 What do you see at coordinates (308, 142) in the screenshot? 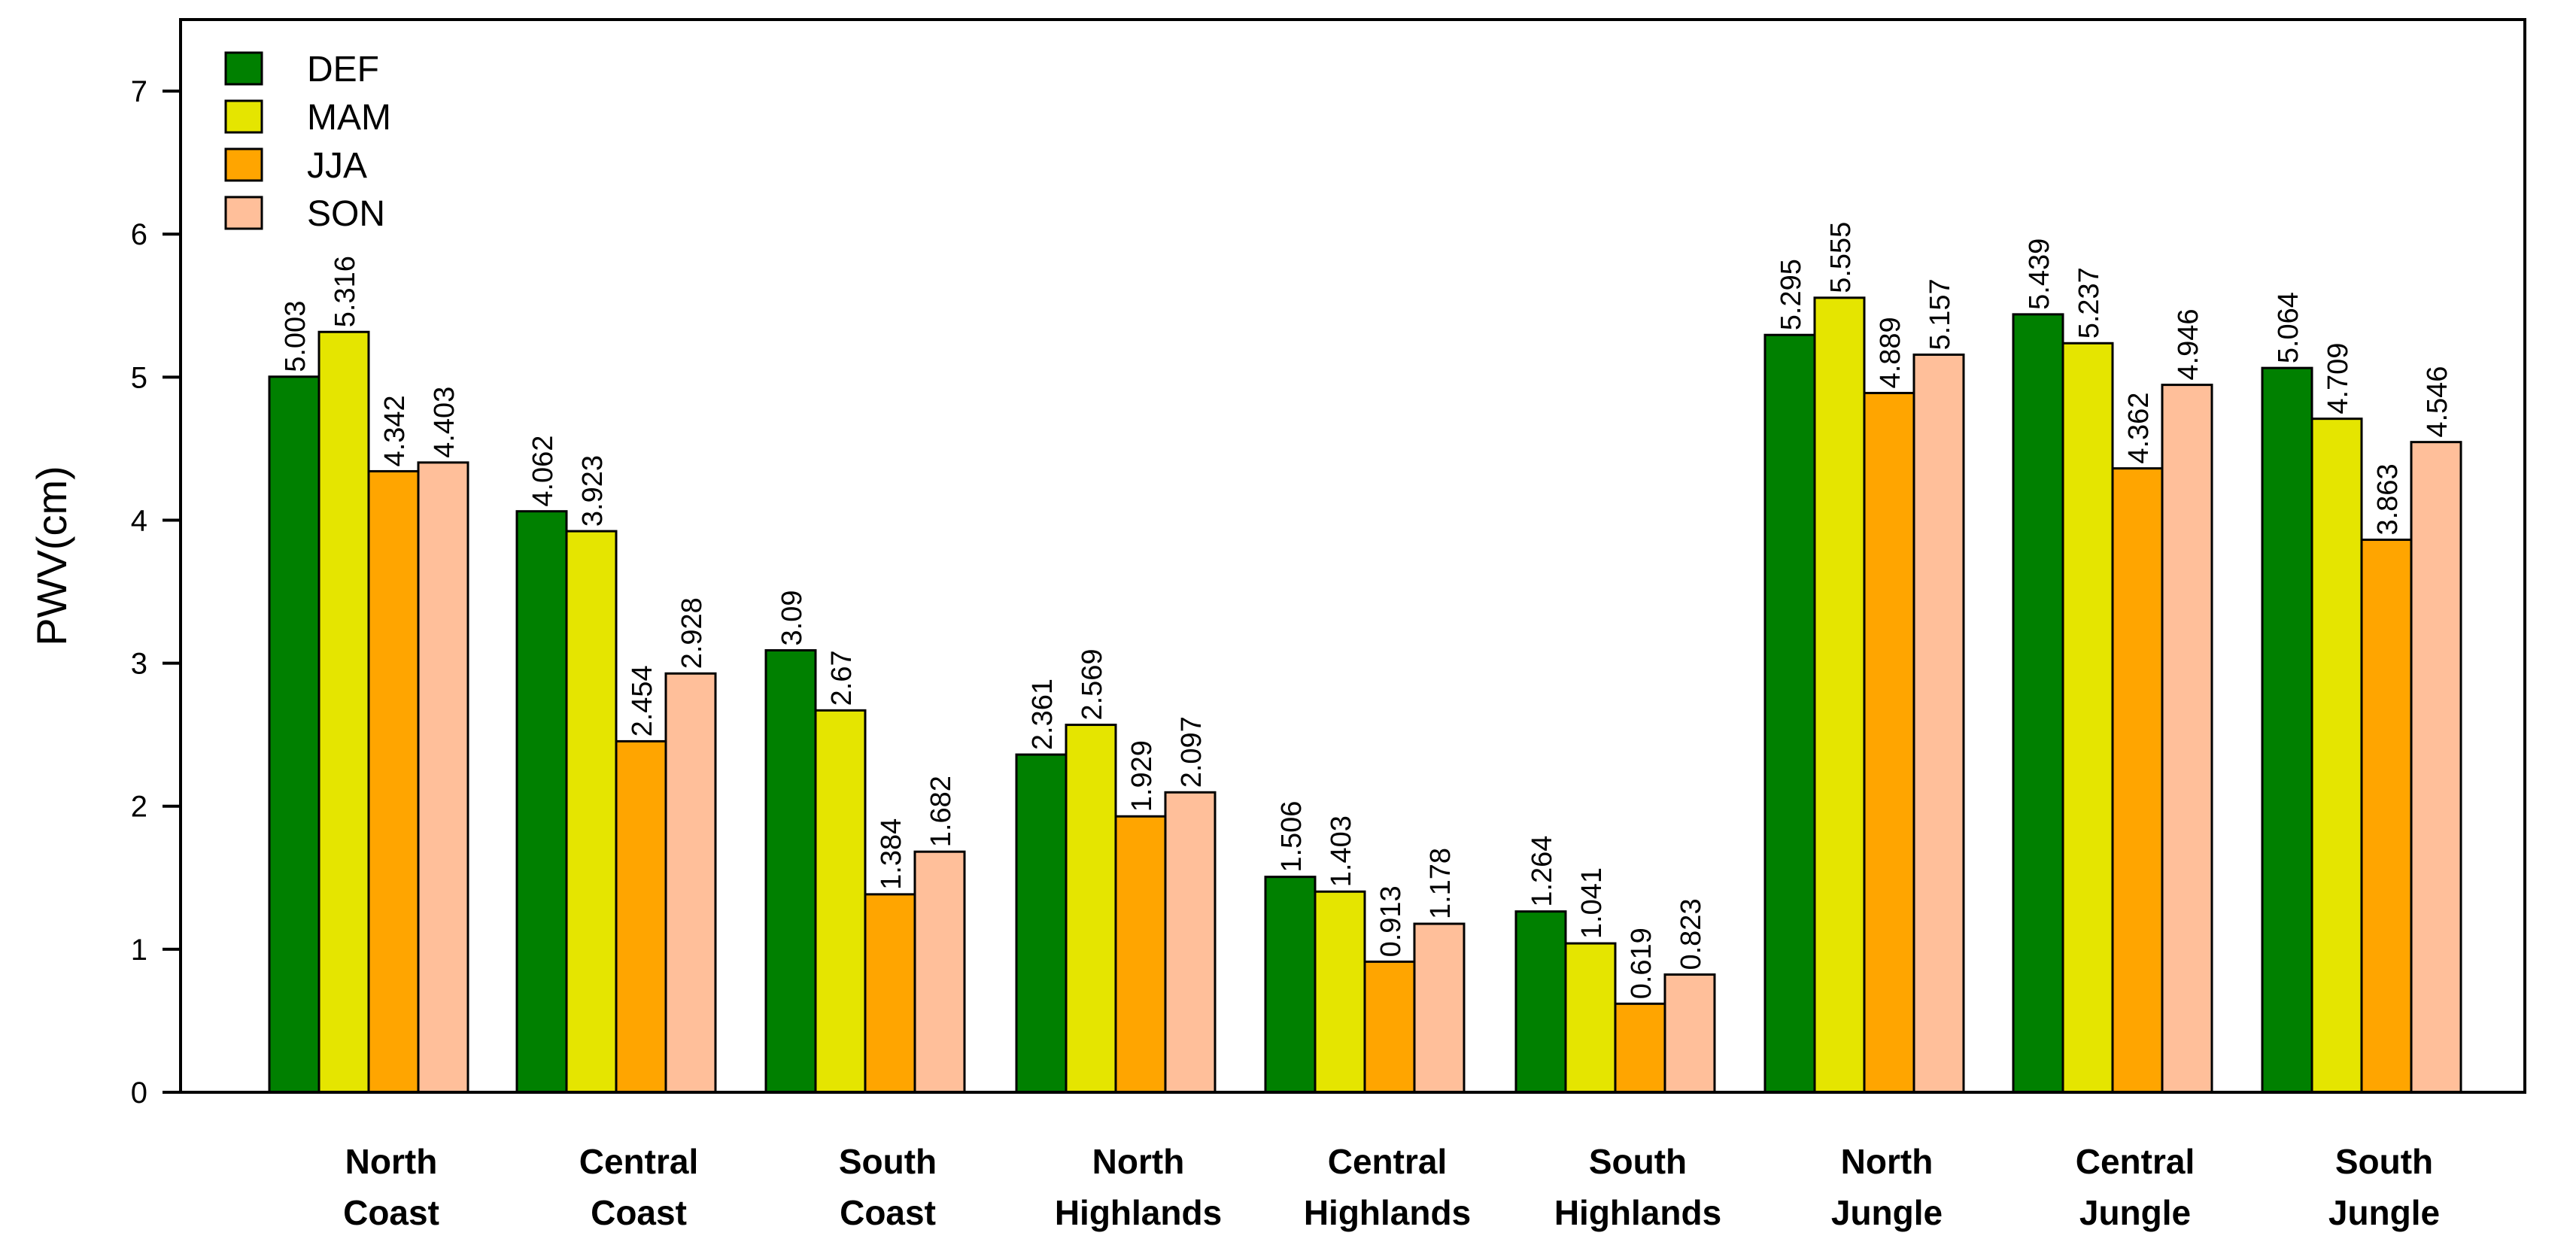
I see `legend: DEF MAM JJA SON` at bounding box center [308, 142].